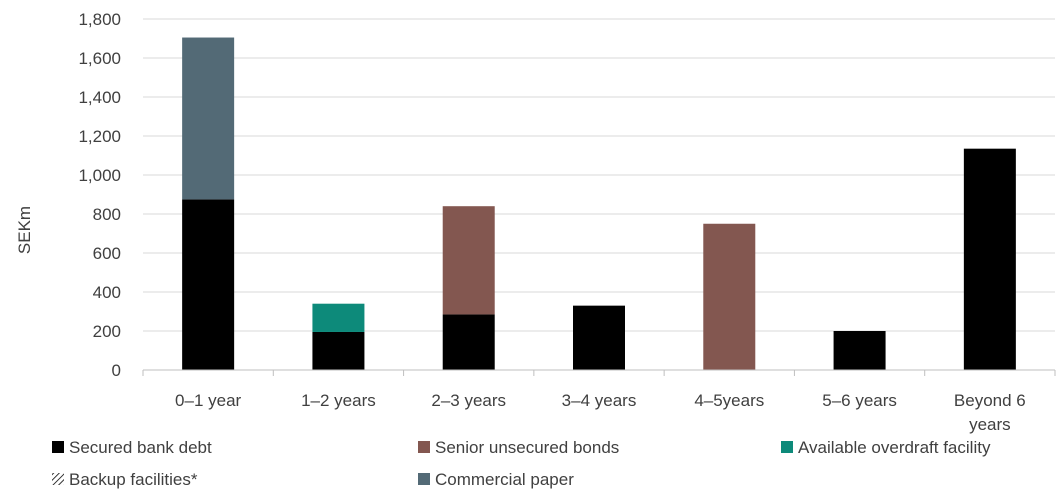 The width and height of the screenshot is (1061, 495). Describe the element at coordinates (24, 230) in the screenshot. I see `y-axis-label: SEKm` at that location.